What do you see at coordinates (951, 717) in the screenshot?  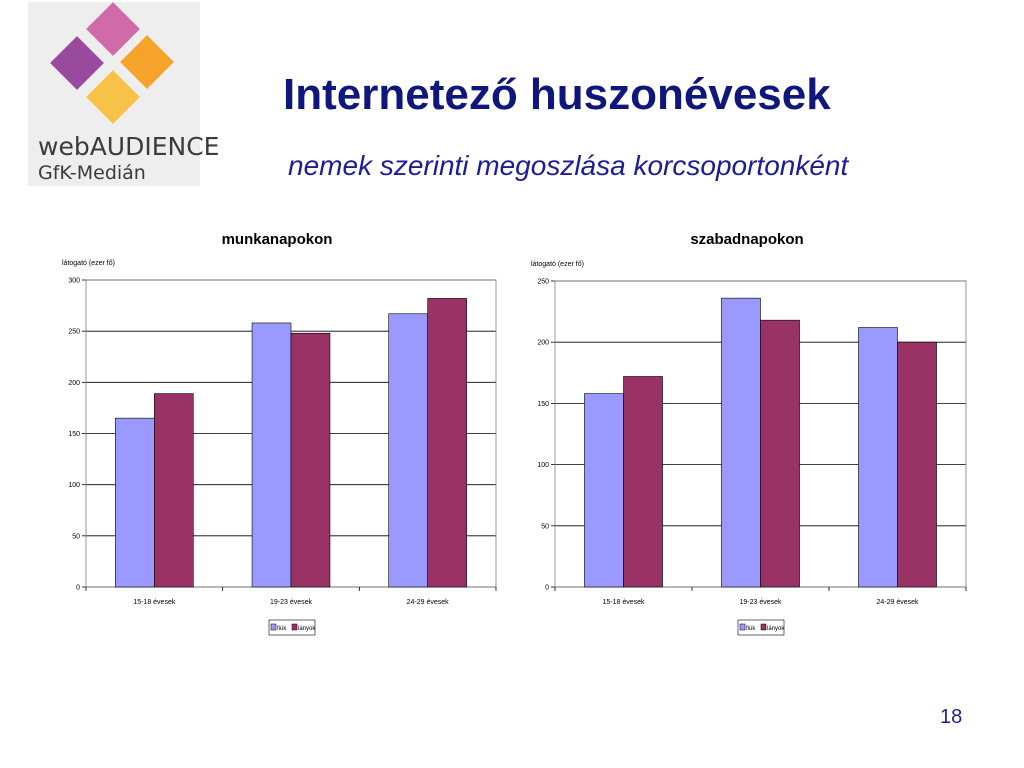 I see `page-number: 18` at bounding box center [951, 717].